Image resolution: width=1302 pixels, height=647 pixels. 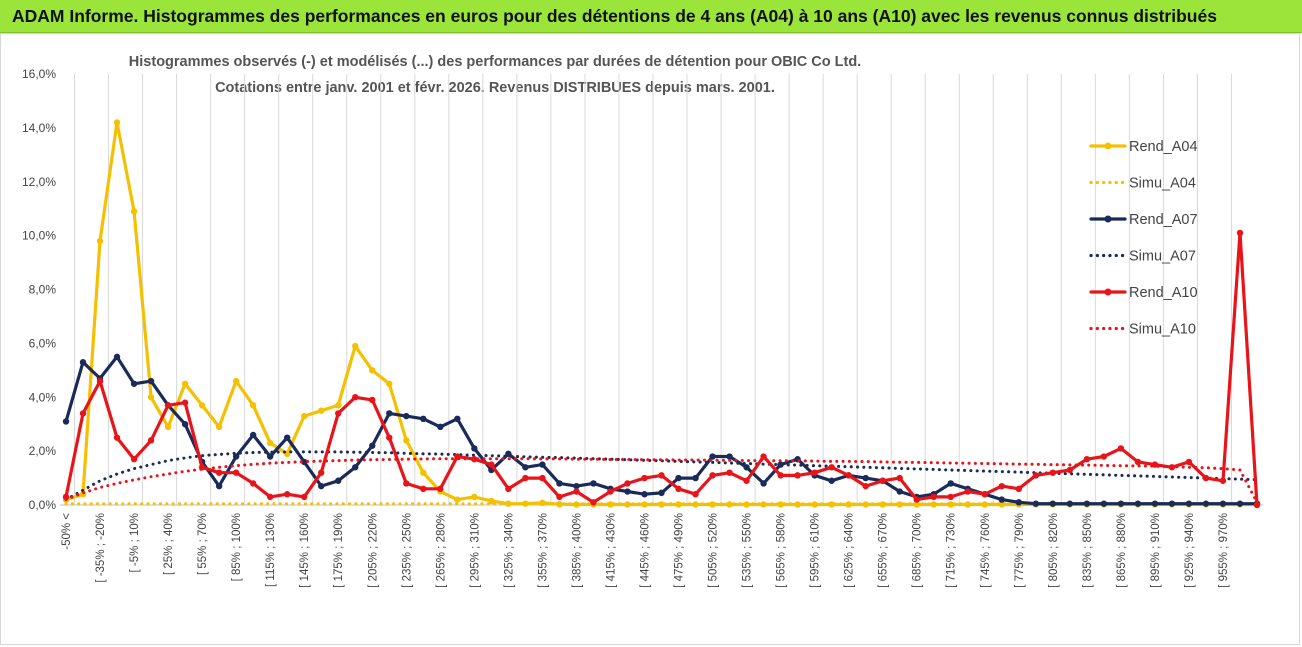 What do you see at coordinates (509, 550) in the screenshot?
I see `x-tick-label: [ 325% ; 340%` at bounding box center [509, 550].